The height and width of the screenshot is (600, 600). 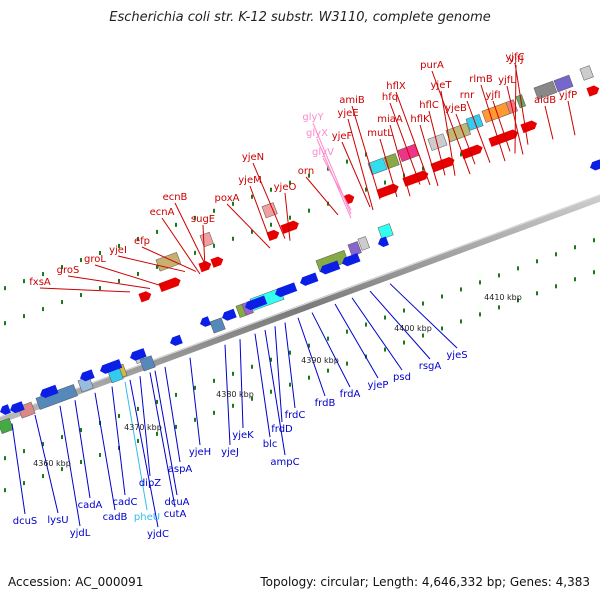 I want to click on gene-label-glyV: glyV, so click(x=323, y=152).